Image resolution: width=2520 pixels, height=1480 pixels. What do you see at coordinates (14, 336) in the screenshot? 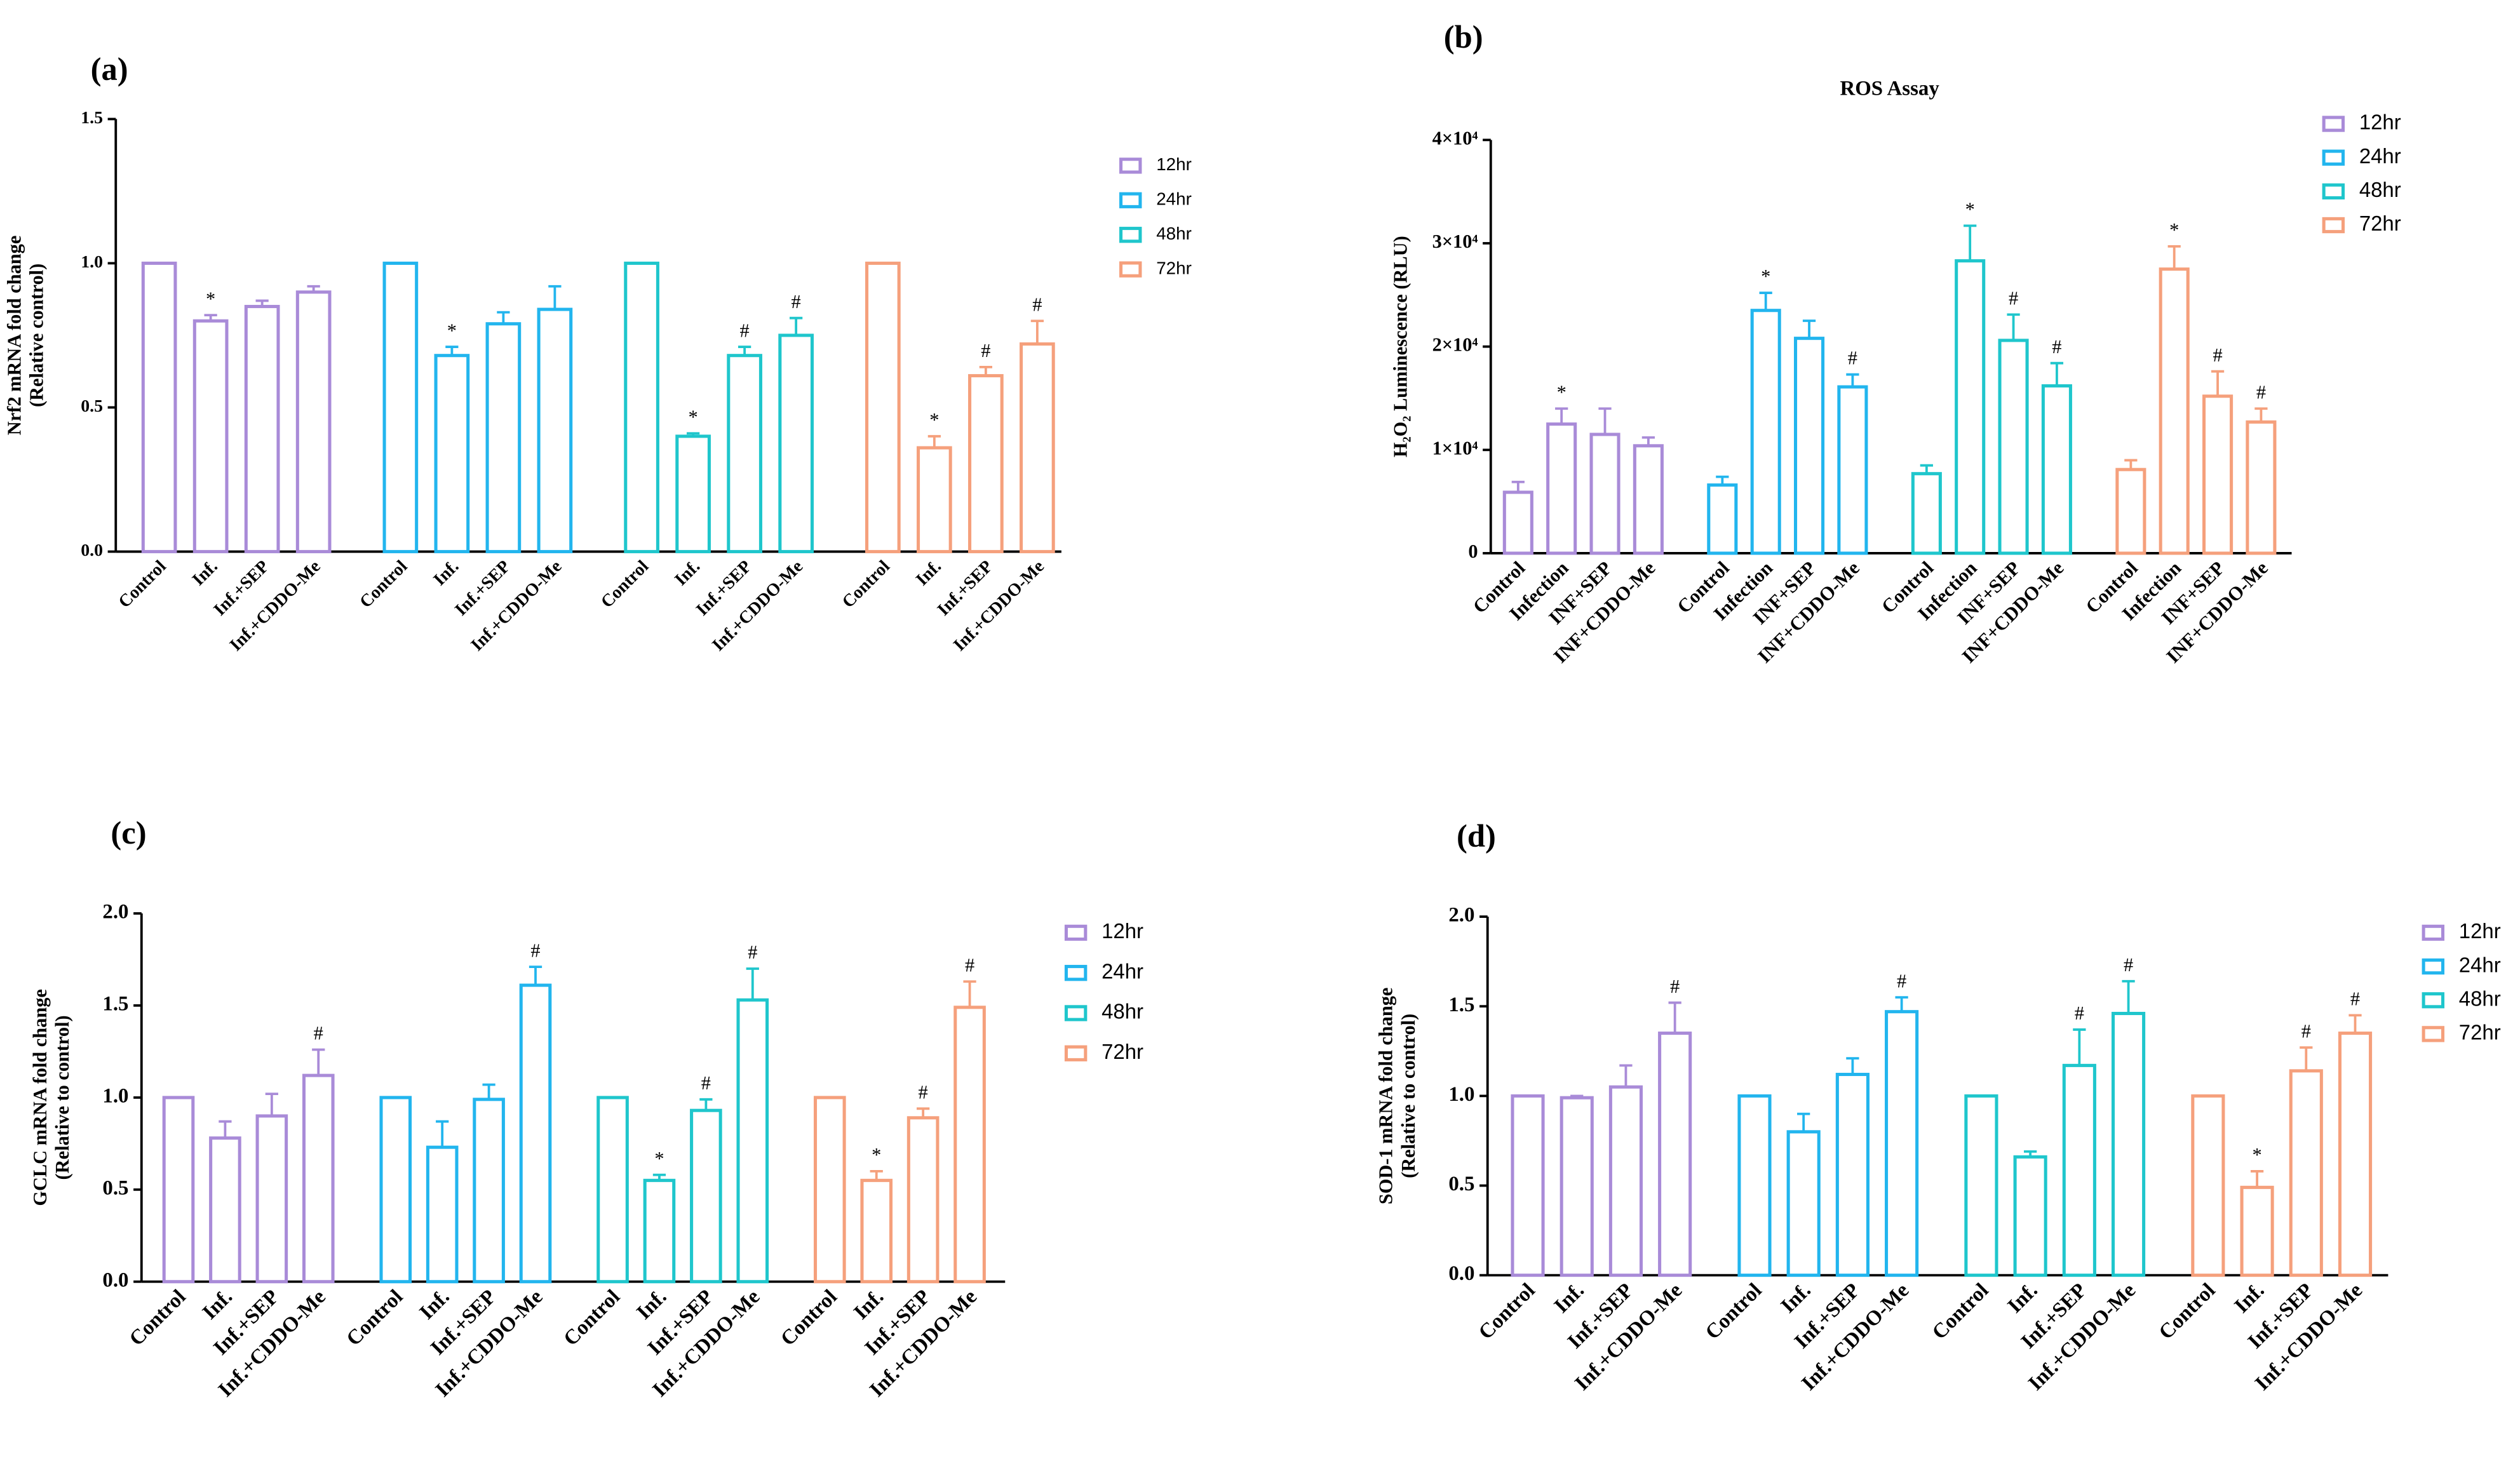
I see `y-axis-label: Nrf2 mRNA fold change` at bounding box center [14, 336].